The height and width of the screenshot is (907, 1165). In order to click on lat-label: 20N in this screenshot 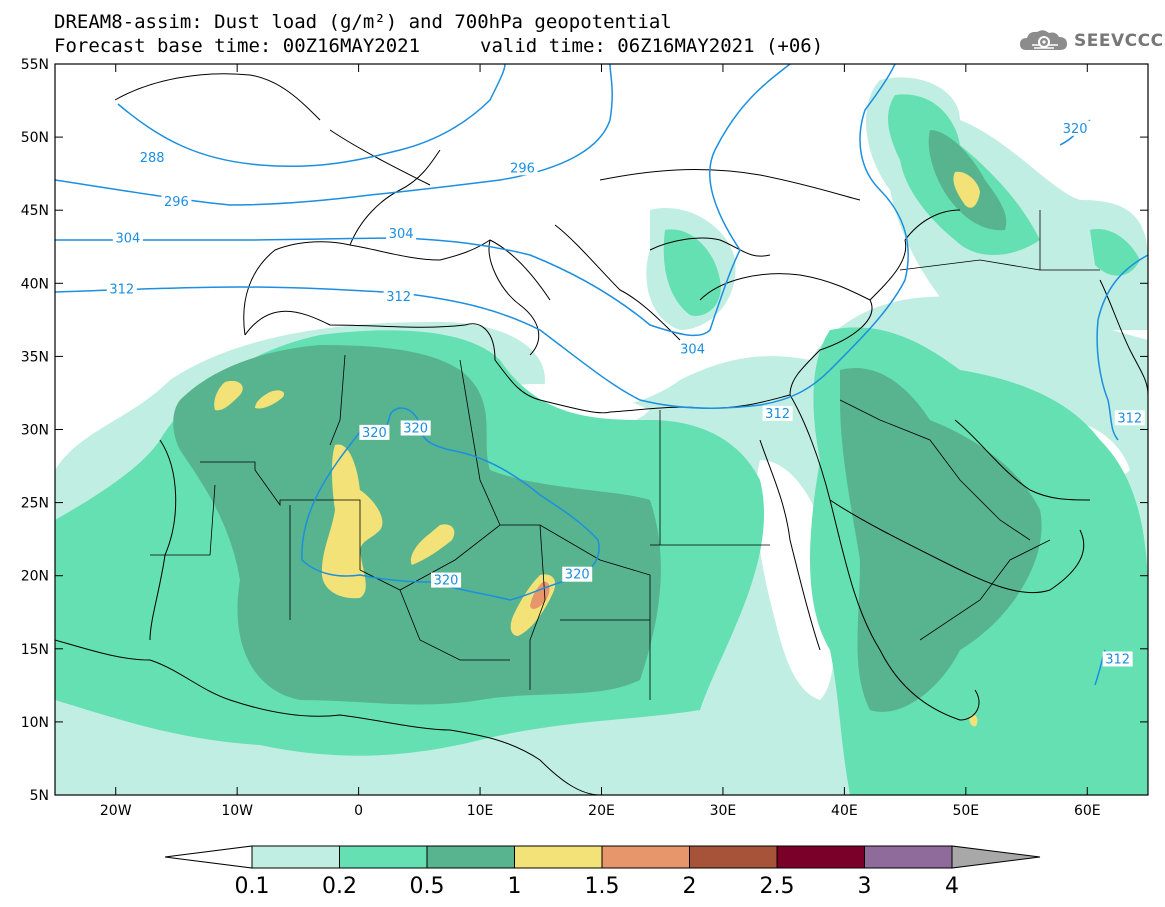, I will do `click(35, 577)`.